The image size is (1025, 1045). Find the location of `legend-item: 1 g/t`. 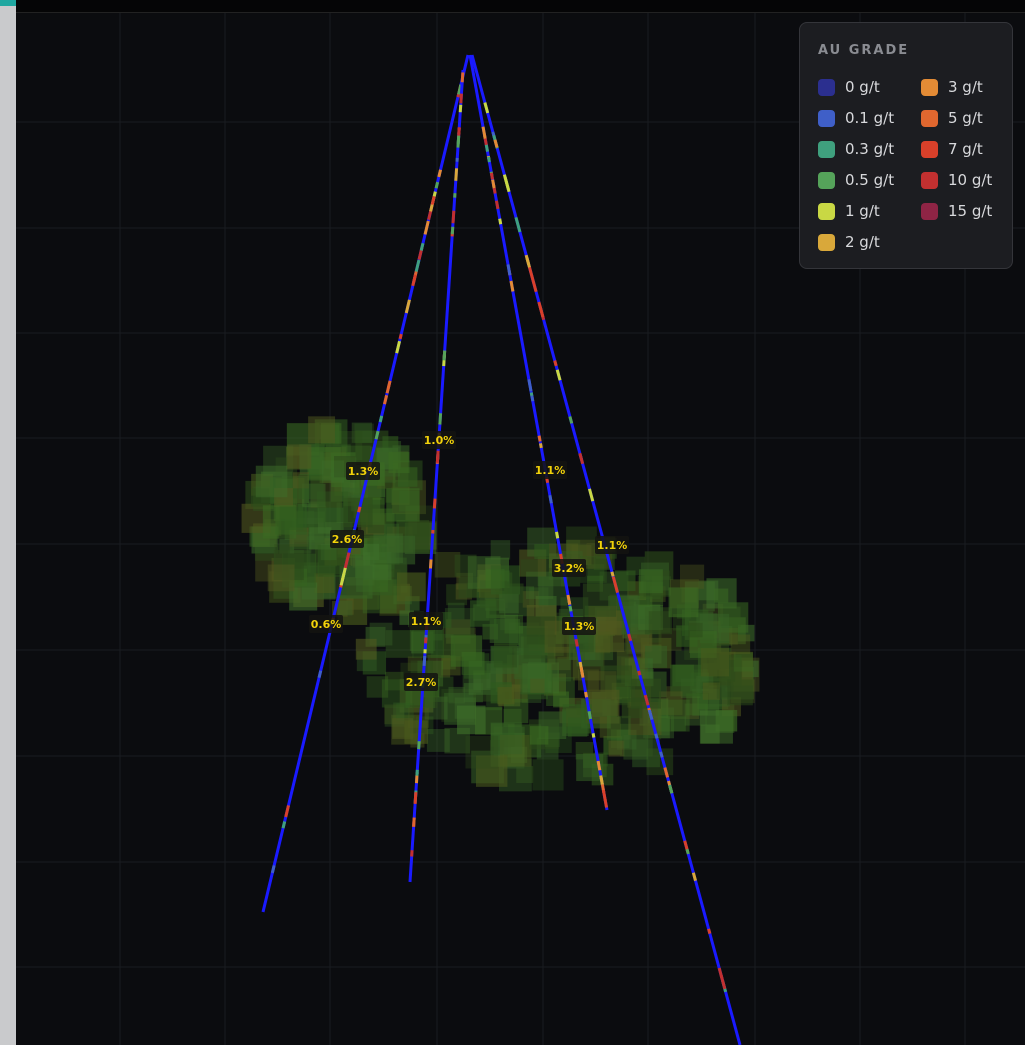

legend-item: 1 g/t is located at coordinates (849, 211).